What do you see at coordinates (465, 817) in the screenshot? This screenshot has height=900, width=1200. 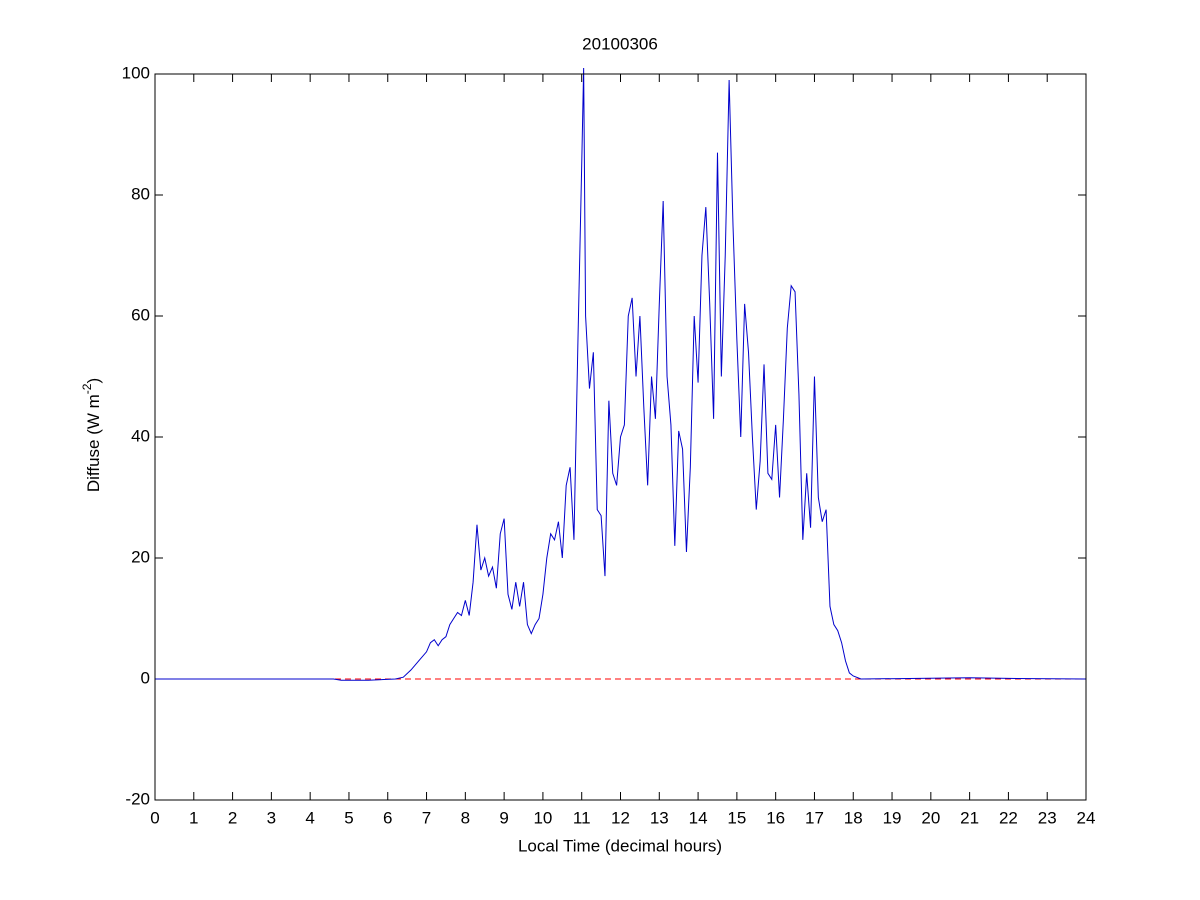 I see `x-tick-label: 8` at bounding box center [465, 817].